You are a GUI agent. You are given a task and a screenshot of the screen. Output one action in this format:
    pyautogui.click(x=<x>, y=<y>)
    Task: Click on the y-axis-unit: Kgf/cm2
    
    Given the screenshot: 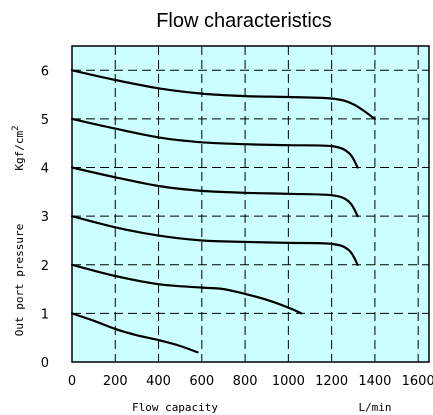 What is the action you would take?
    pyautogui.click(x=18, y=147)
    